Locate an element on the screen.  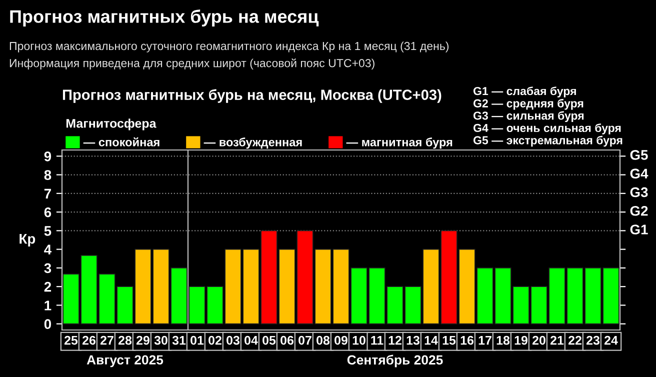
chart-title: Прогноз магнитных бурь на месяц, Москва (UTC+03) is located at coordinates (252, 96).